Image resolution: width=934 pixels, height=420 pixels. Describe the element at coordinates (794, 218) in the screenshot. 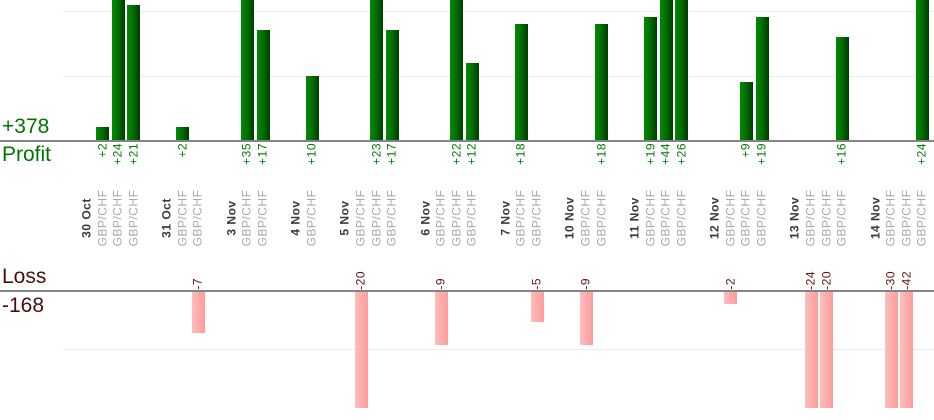

I see `date-label: 13 Nov` at that location.